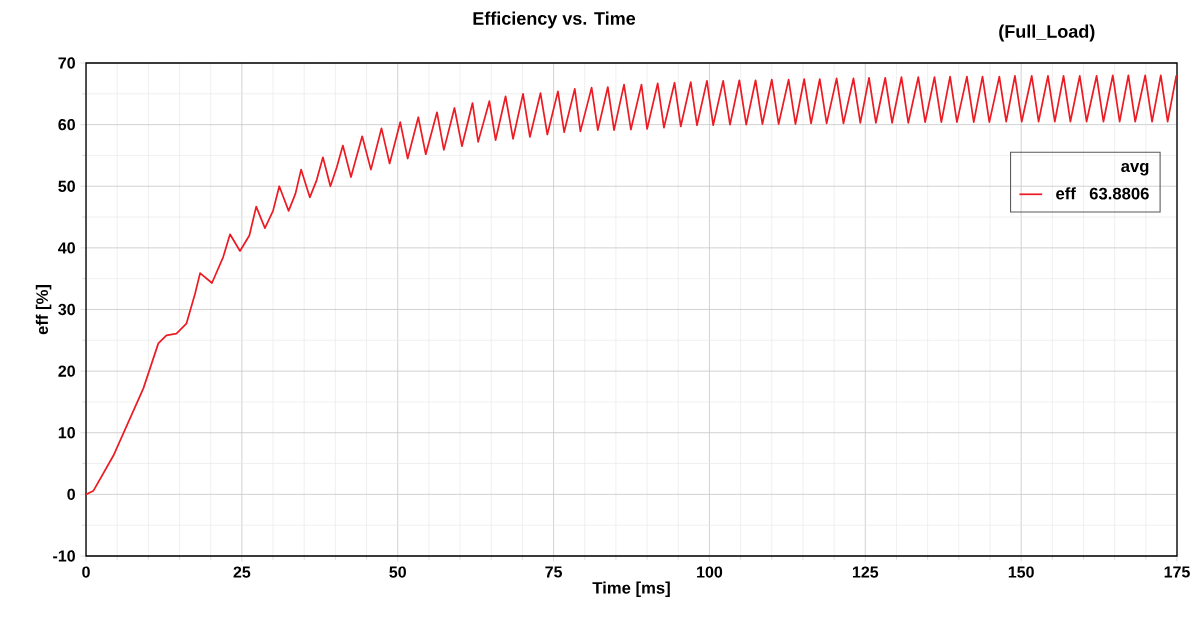 The width and height of the screenshot is (1199, 617). I want to click on y-tick-label: 20, so click(66, 371).